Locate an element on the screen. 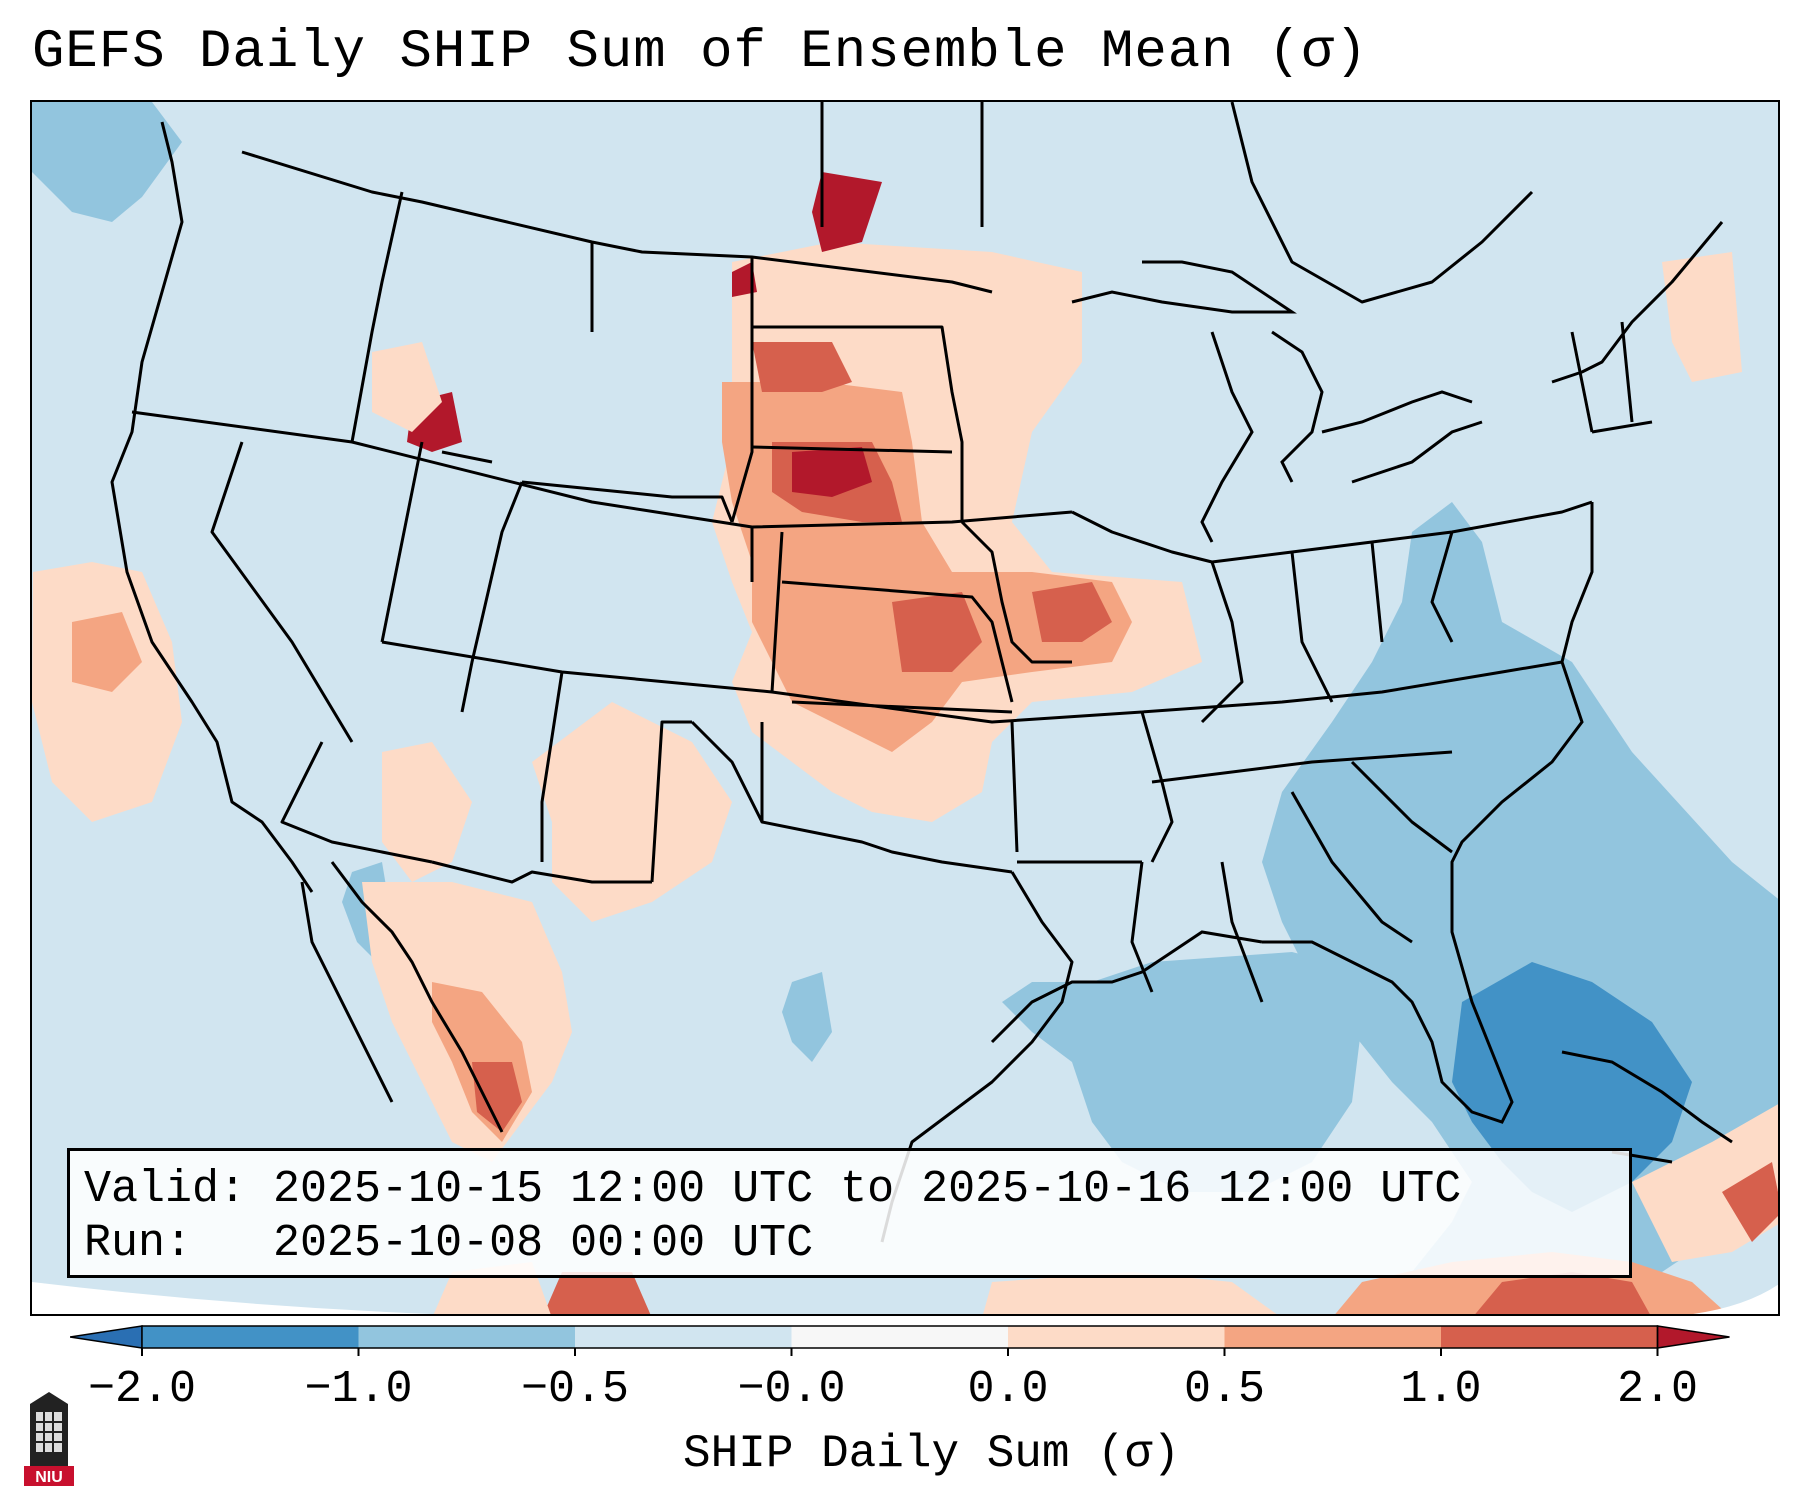 The image size is (1803, 1506). run-value: 2025-10-08 00:00 UTC is located at coordinates (543, 1243).